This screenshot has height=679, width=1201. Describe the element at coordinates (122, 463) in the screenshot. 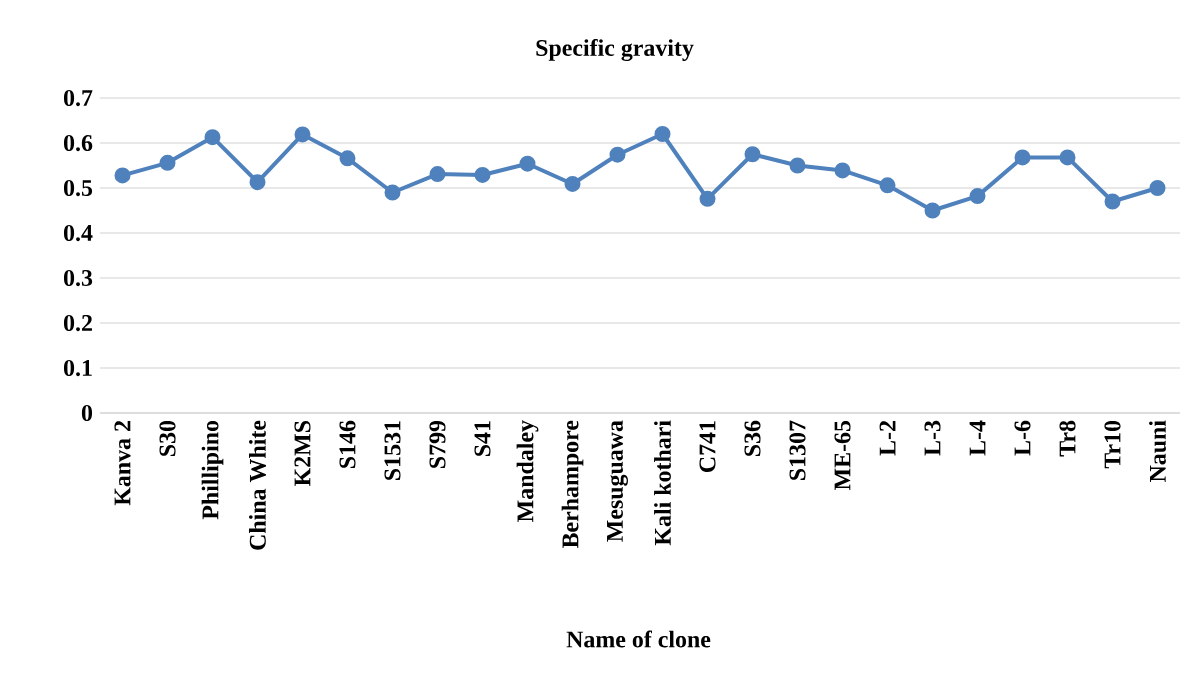

I see `x-tick-label: Kanva 2` at that location.